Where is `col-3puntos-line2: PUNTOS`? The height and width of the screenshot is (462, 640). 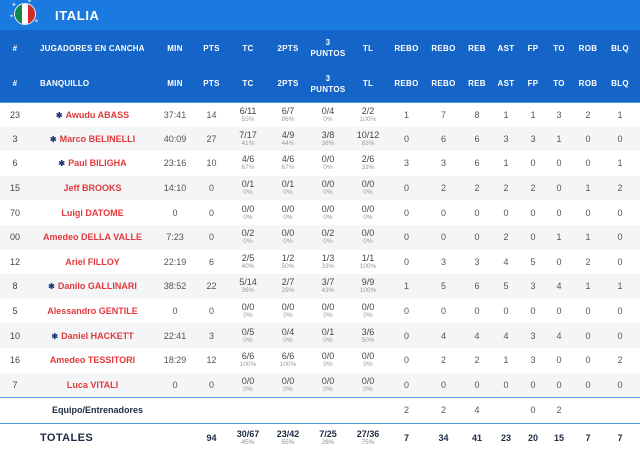 col-3puntos-line2: PUNTOS is located at coordinates (328, 53).